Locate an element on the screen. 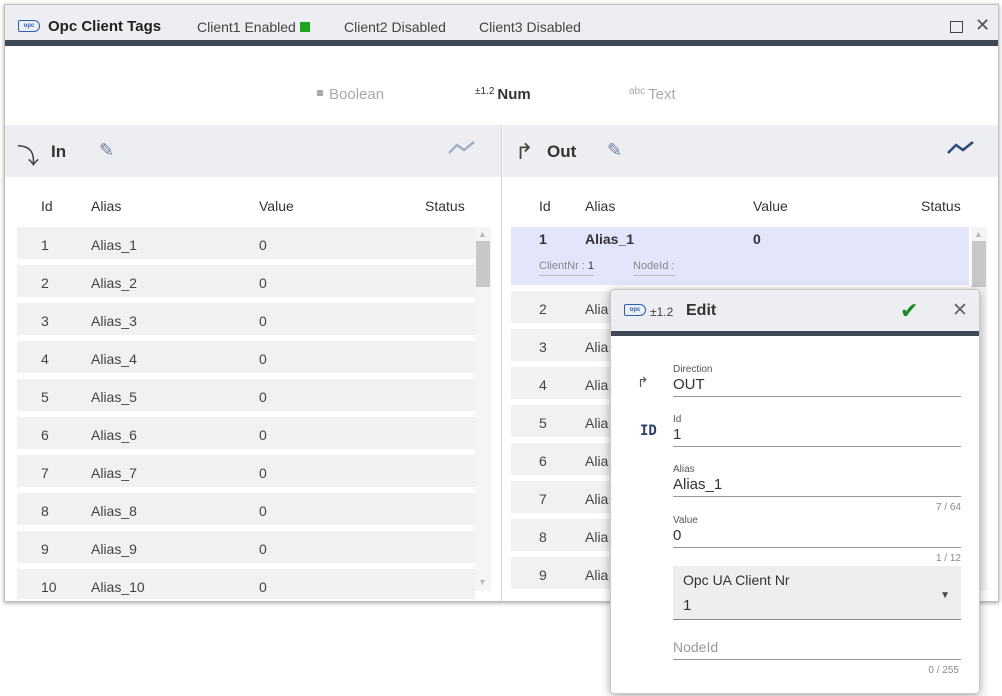 The width and height of the screenshot is (1002, 696). table-row: 1 Alias_1 0 is located at coordinates (246, 243).